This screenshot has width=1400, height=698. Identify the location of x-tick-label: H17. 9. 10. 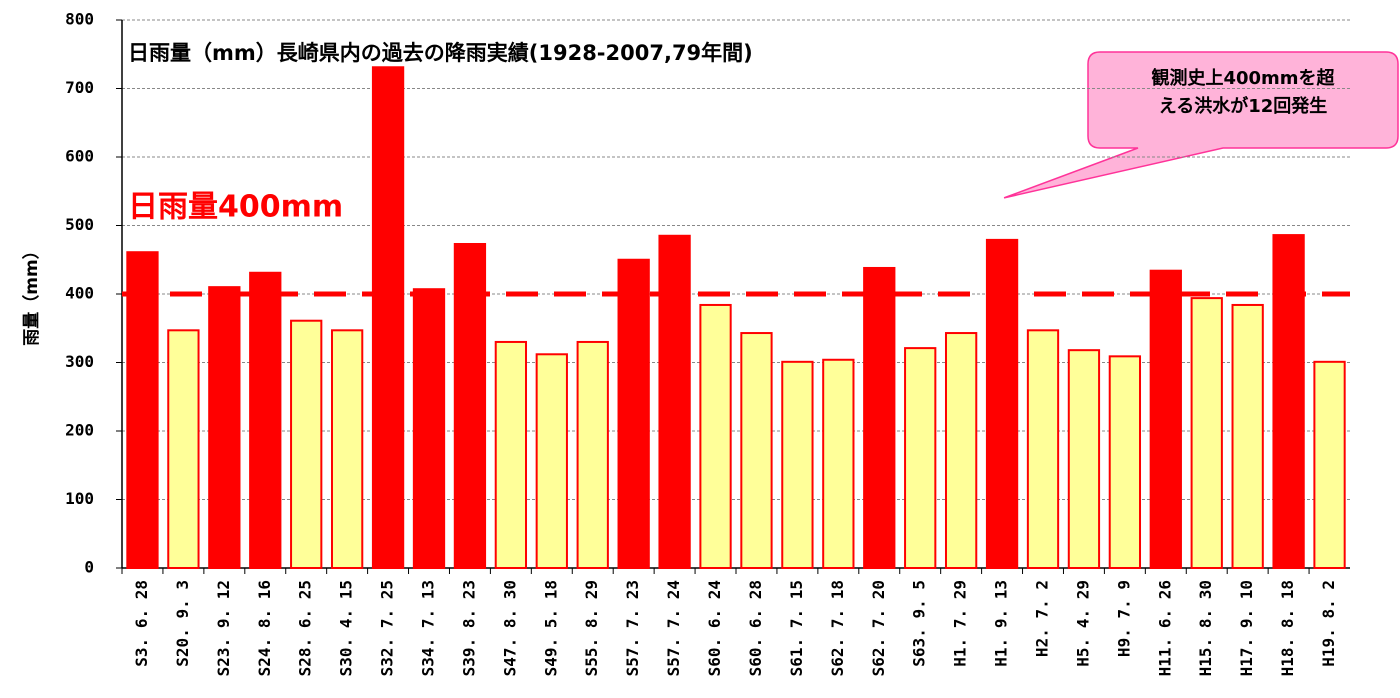
(1246, 628).